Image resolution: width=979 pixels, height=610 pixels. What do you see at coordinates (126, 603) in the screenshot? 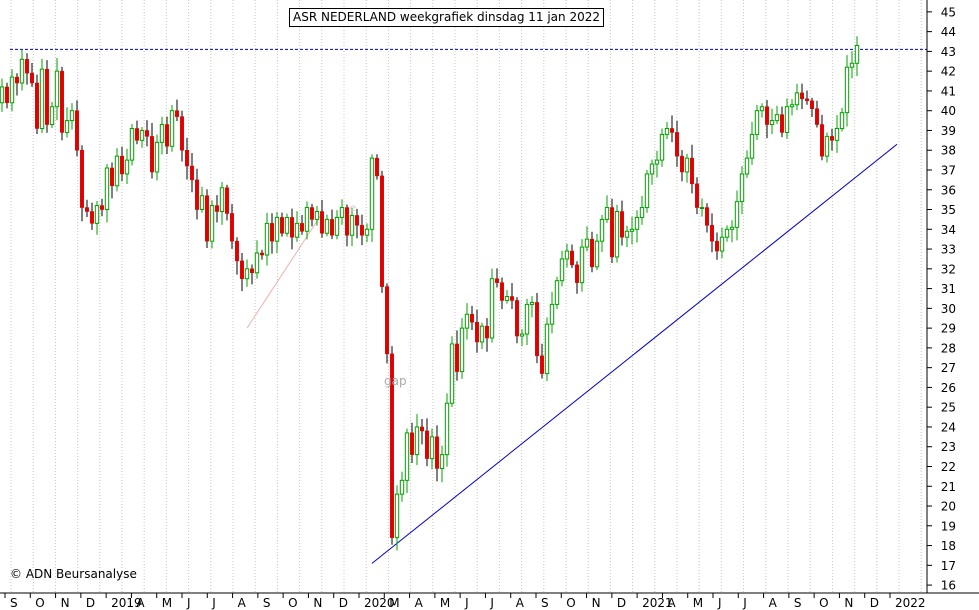
I see `x-tick-label: 2019` at bounding box center [126, 603].